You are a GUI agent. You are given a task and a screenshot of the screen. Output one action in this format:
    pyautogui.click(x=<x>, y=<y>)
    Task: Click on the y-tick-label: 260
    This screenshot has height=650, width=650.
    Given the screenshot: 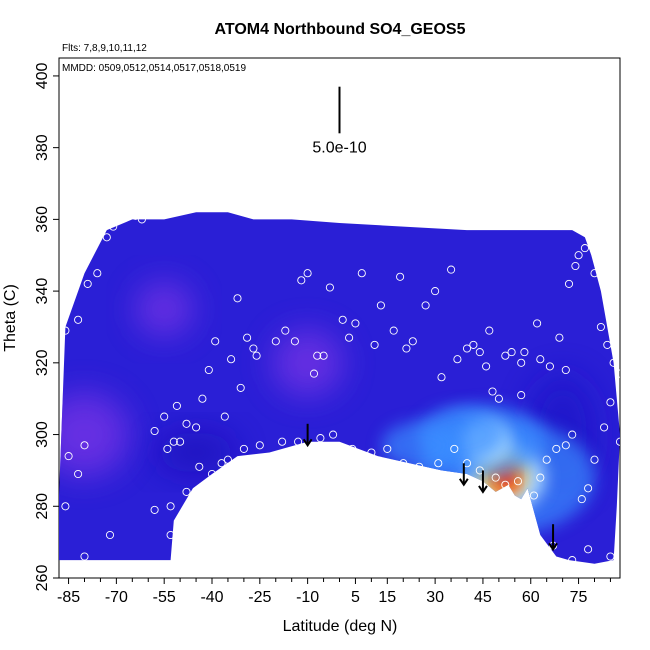 What is the action you would take?
    pyautogui.click(x=42, y=578)
    